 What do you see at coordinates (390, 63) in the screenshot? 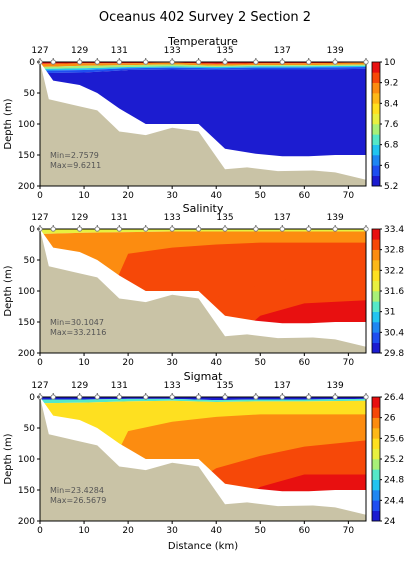
I see `colorbar-tick-label: 10` at bounding box center [390, 63].